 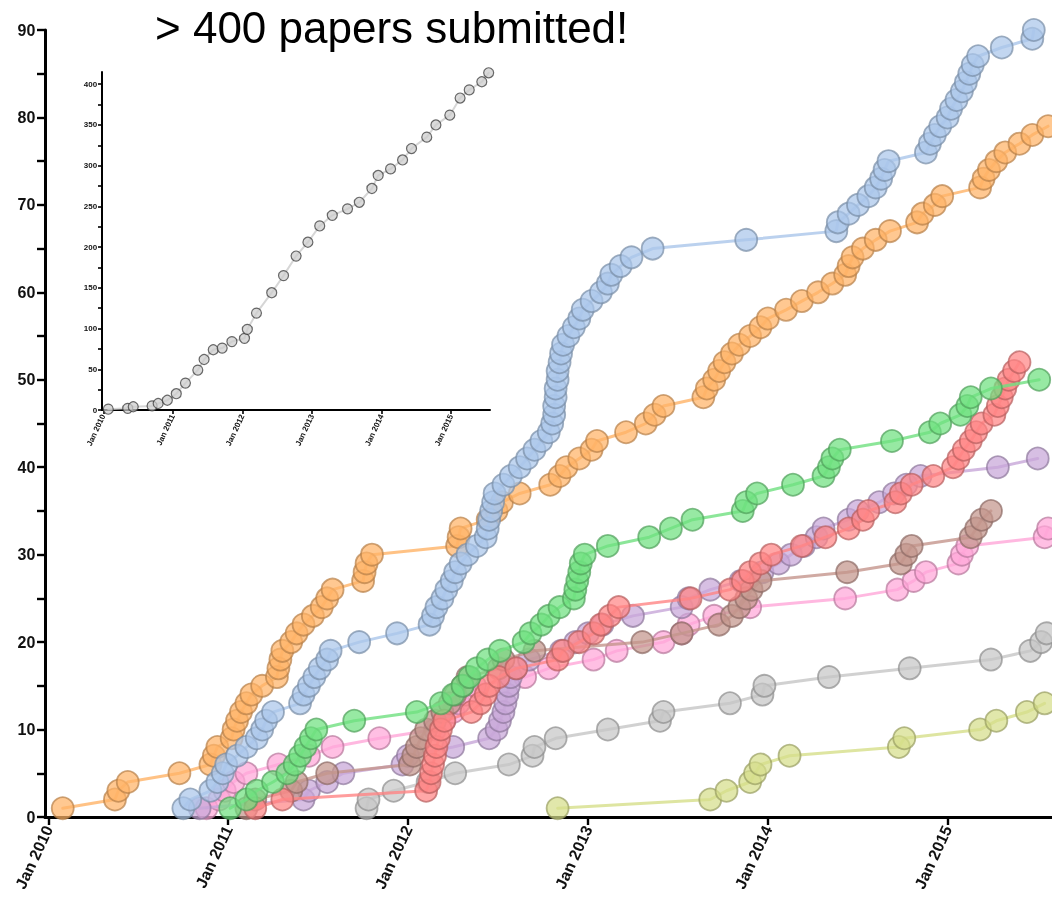 I want to click on y-tick-label: 150, so click(x=90, y=288).